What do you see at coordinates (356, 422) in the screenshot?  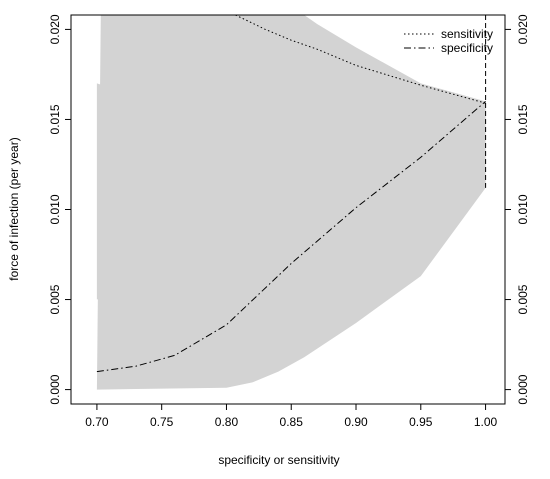 I see `x-tick-label: 0.90` at bounding box center [356, 422].